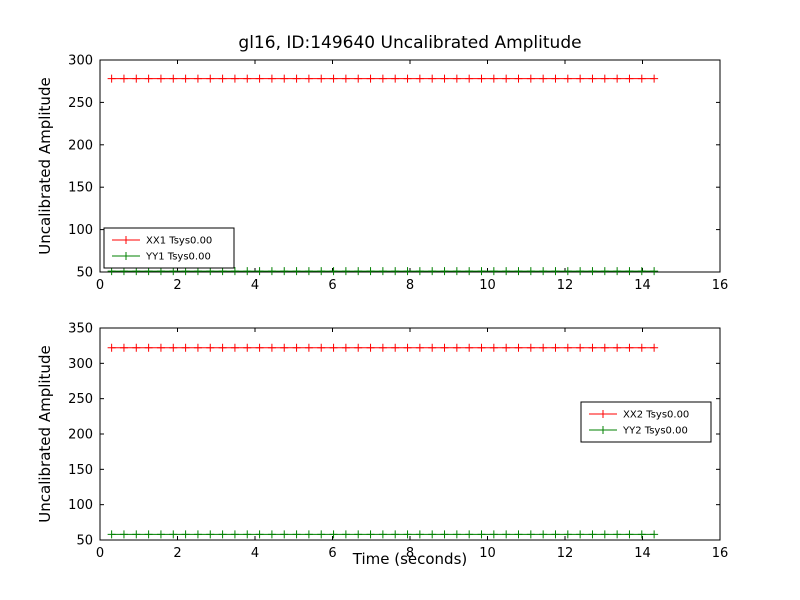 Image resolution: width=800 pixels, height=600 pixels. What do you see at coordinates (656, 415) in the screenshot?
I see `svg-text: XX2 Tsys0.00` at bounding box center [656, 415].